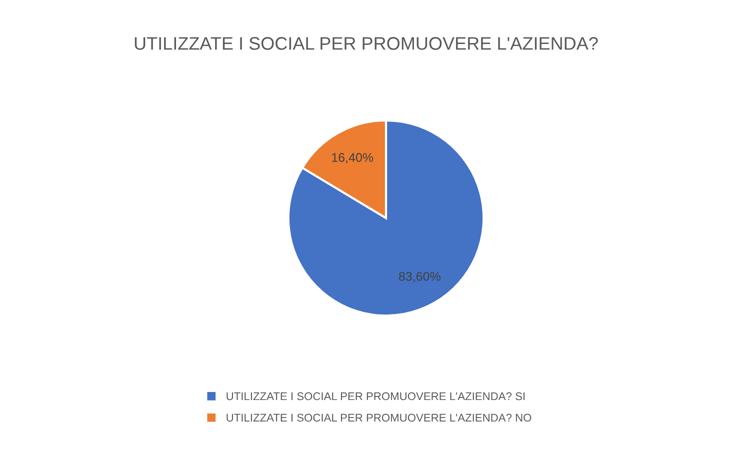 This screenshot has width=732, height=449. Describe the element at coordinates (386, 218) in the screenshot. I see `pie-slice` at that location.